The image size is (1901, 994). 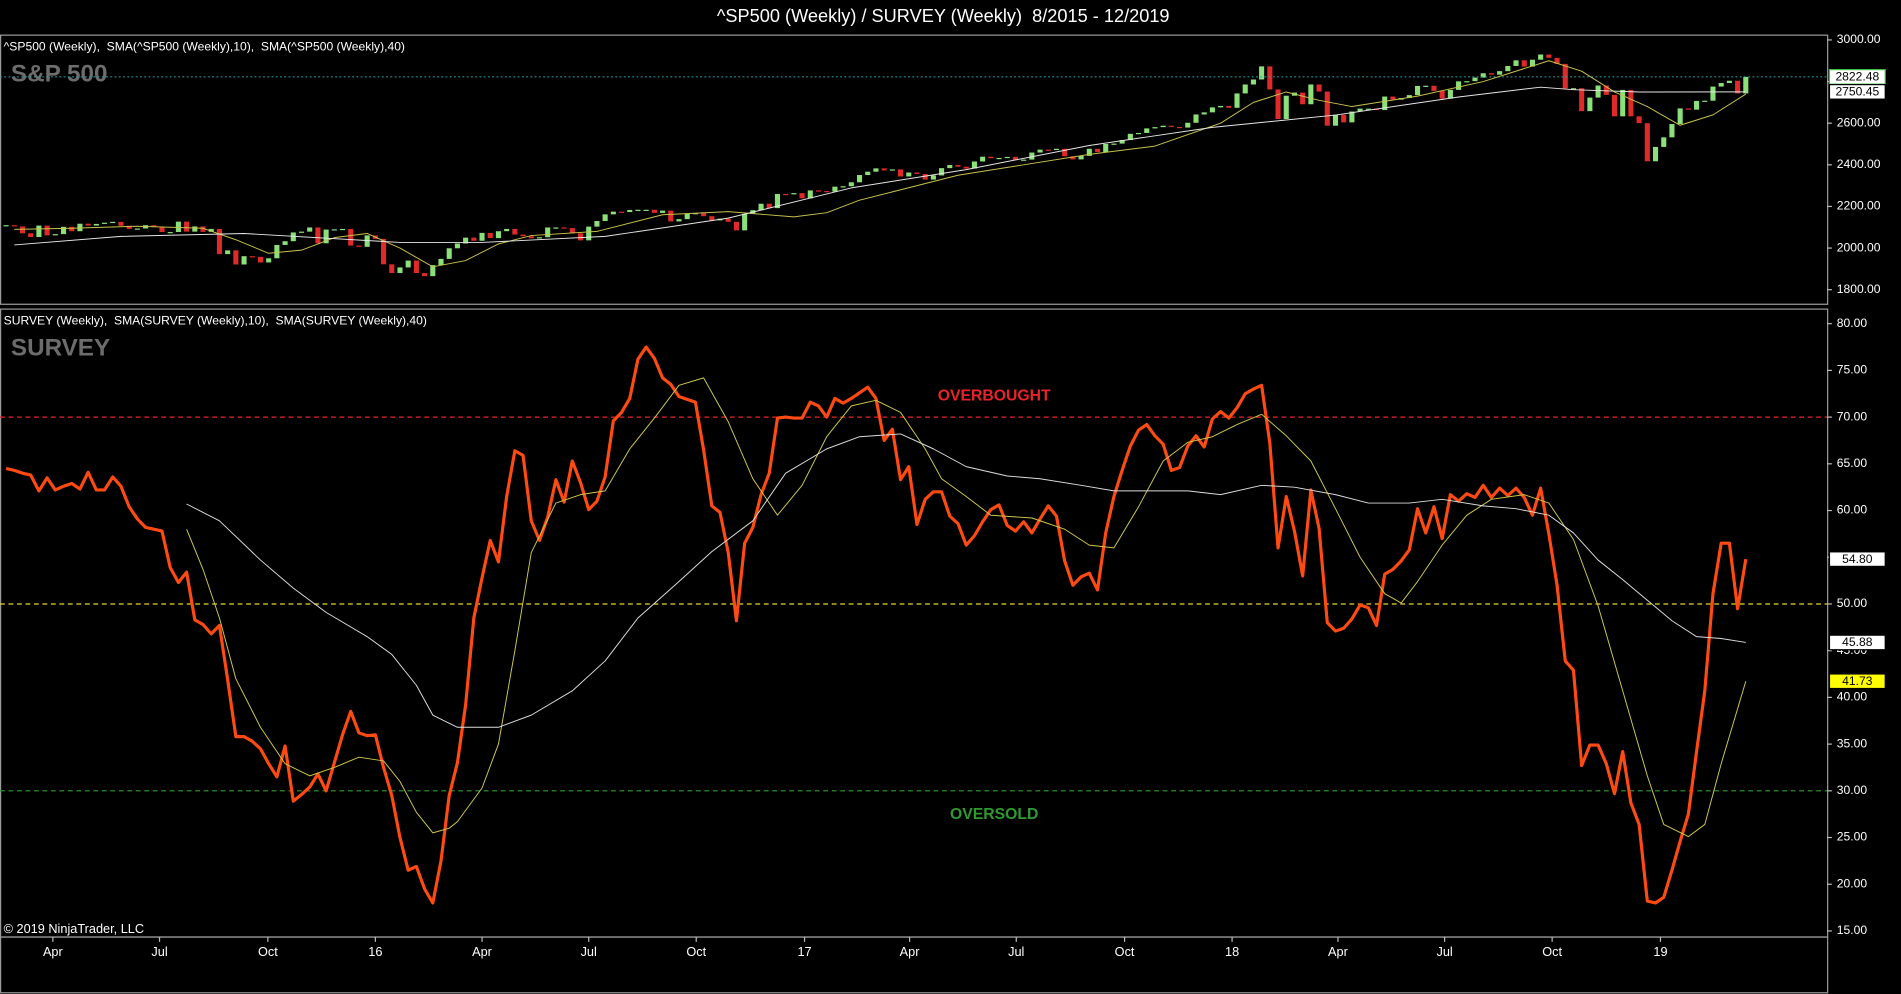 What do you see at coordinates (268, 951) in the screenshot?
I see `x-tick-label: Oct` at bounding box center [268, 951].